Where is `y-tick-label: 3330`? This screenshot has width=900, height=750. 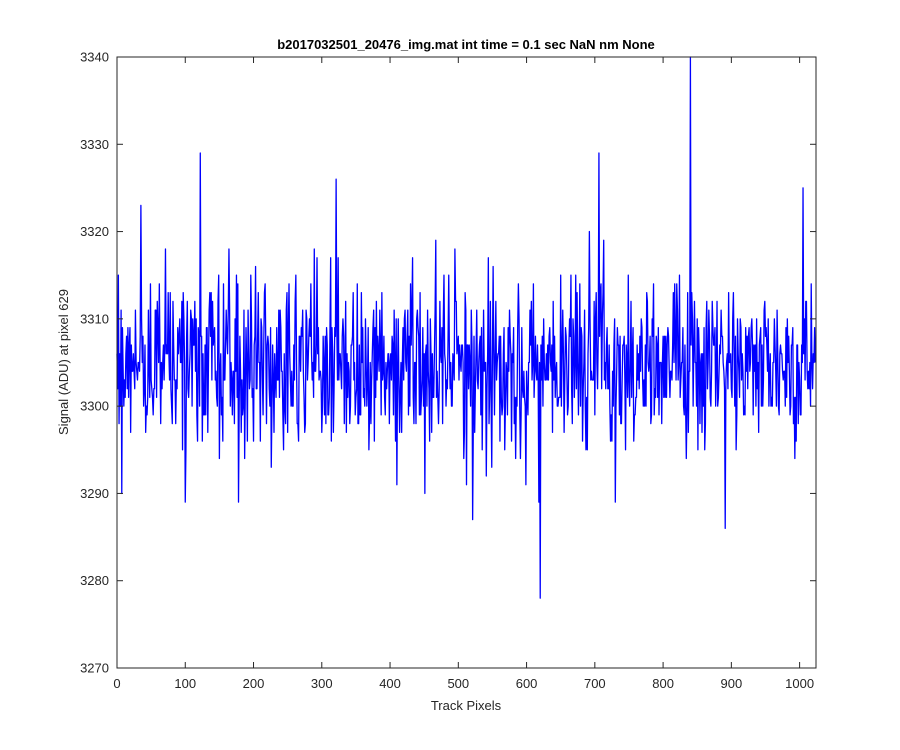 y-tick-label: 3330 is located at coordinates (94, 144).